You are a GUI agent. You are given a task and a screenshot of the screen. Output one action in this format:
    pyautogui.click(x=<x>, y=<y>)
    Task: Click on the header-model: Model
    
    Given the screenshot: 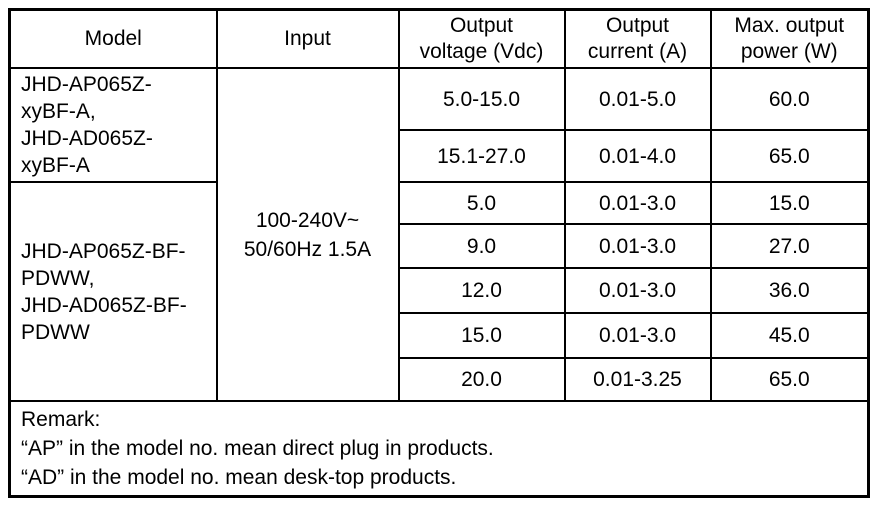 What is the action you would take?
    pyautogui.click(x=113, y=38)
    